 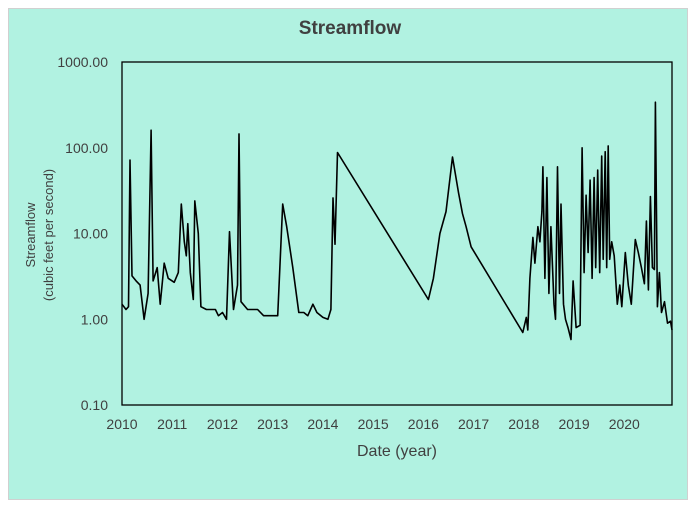 What do you see at coordinates (86, 148) in the screenshot?
I see `y-tick-label: 100.00` at bounding box center [86, 148].